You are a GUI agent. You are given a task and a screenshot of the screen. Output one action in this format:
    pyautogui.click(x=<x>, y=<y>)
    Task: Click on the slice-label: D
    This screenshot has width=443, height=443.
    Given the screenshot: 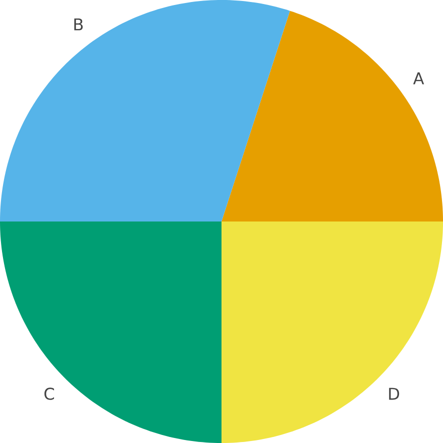 What is the action you would take?
    pyautogui.click(x=394, y=394)
    